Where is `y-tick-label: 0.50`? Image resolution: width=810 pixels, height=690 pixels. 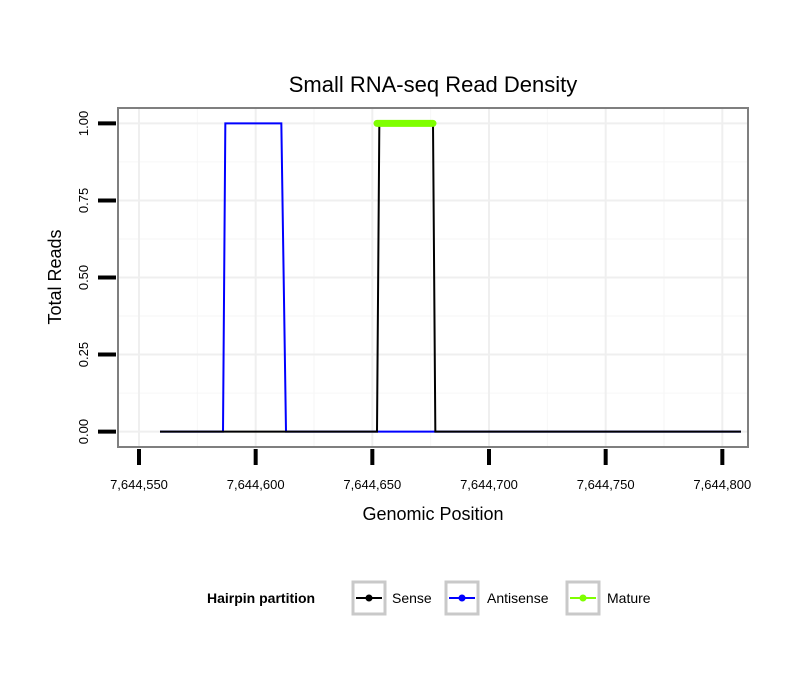 y-tick-label: 0.50 is located at coordinates (83, 277).